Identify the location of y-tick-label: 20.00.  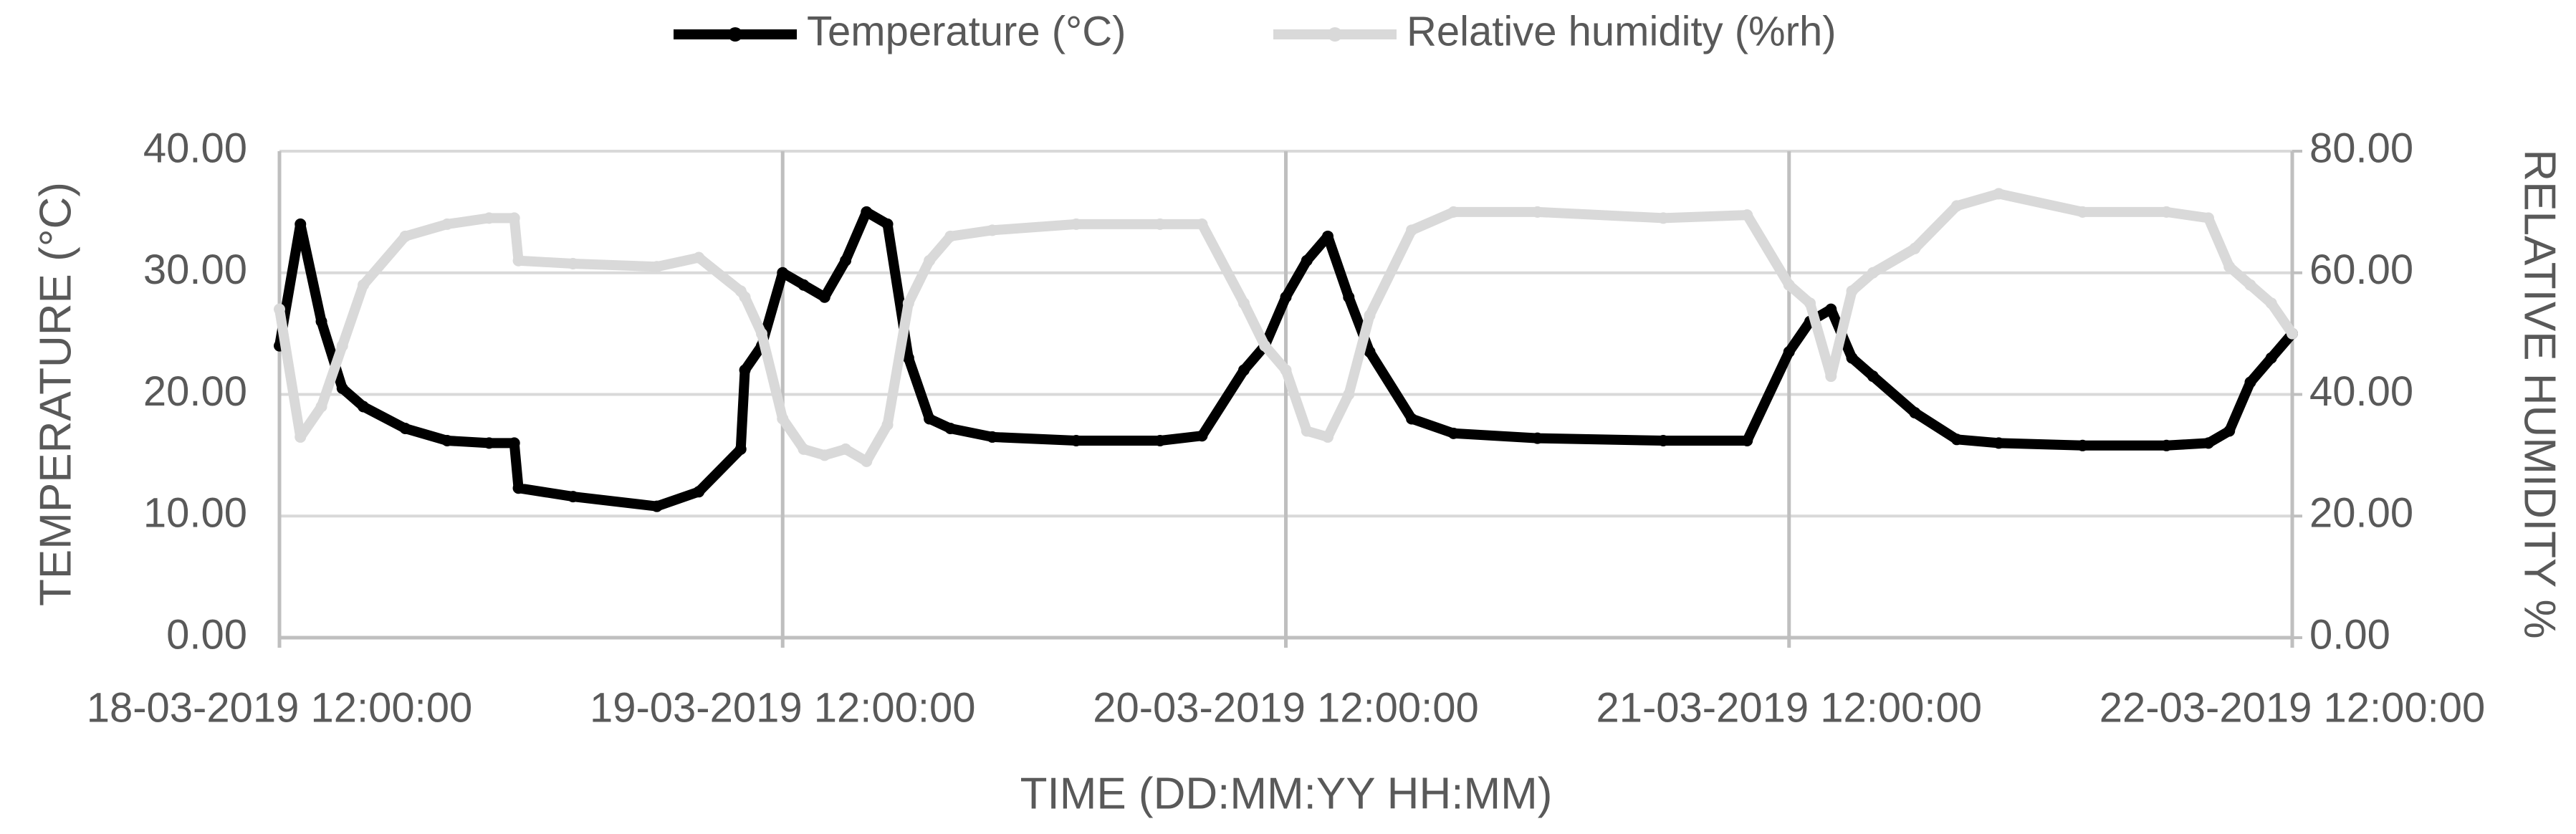
(195, 391).